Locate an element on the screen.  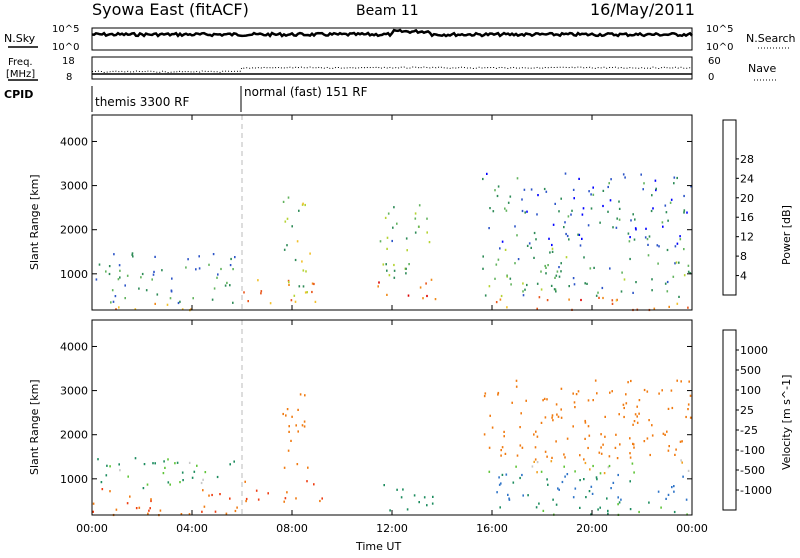
colorbar-tick-label: 24 is located at coordinates (747, 178).